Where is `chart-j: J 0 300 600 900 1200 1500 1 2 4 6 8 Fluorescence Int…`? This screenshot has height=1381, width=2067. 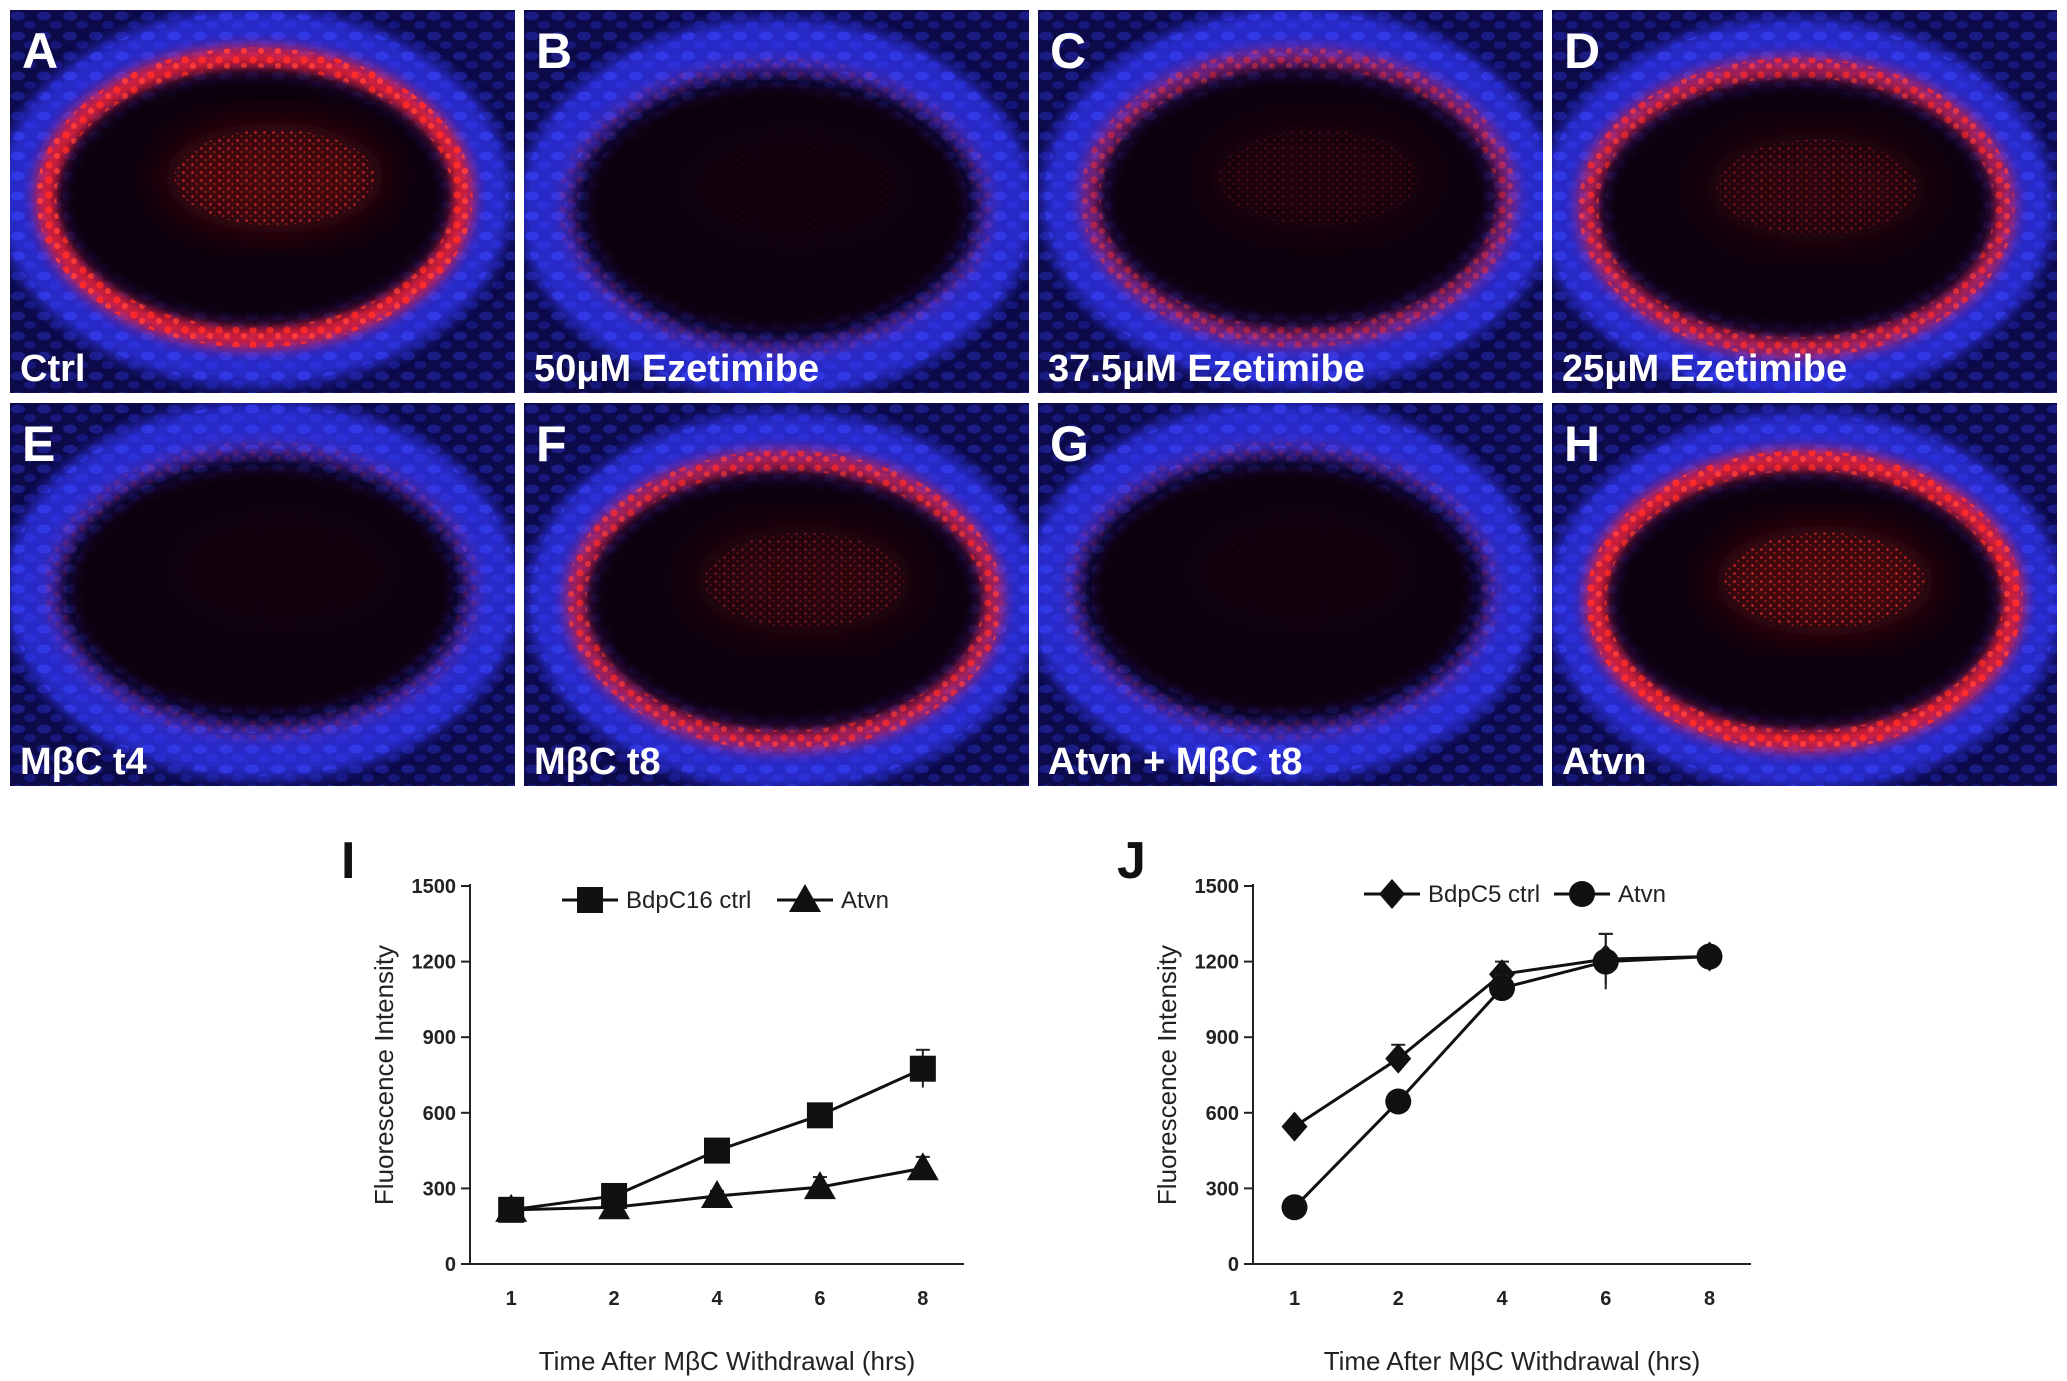
chart-j: J 0 300 600 900 1200 1500 1 2 4 6 8 Fluorescence Int… is located at coordinates (1434, 1104).